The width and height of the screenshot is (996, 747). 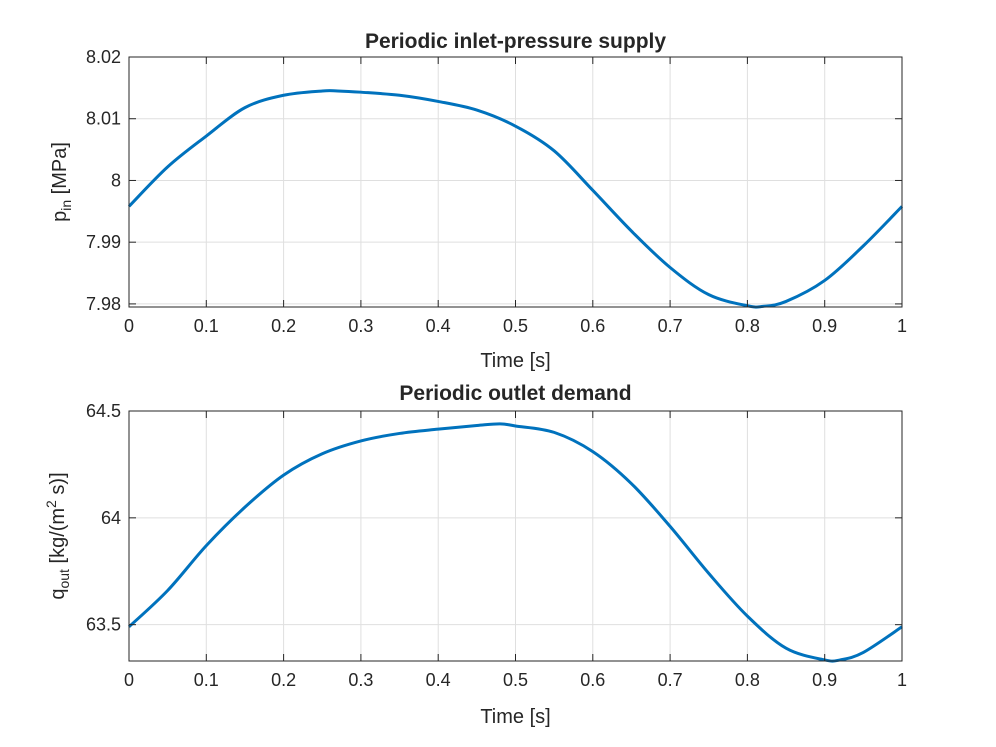 What do you see at coordinates (670, 680) in the screenshot?
I see `outlet-demand-x-tick-label: 0.7` at bounding box center [670, 680].